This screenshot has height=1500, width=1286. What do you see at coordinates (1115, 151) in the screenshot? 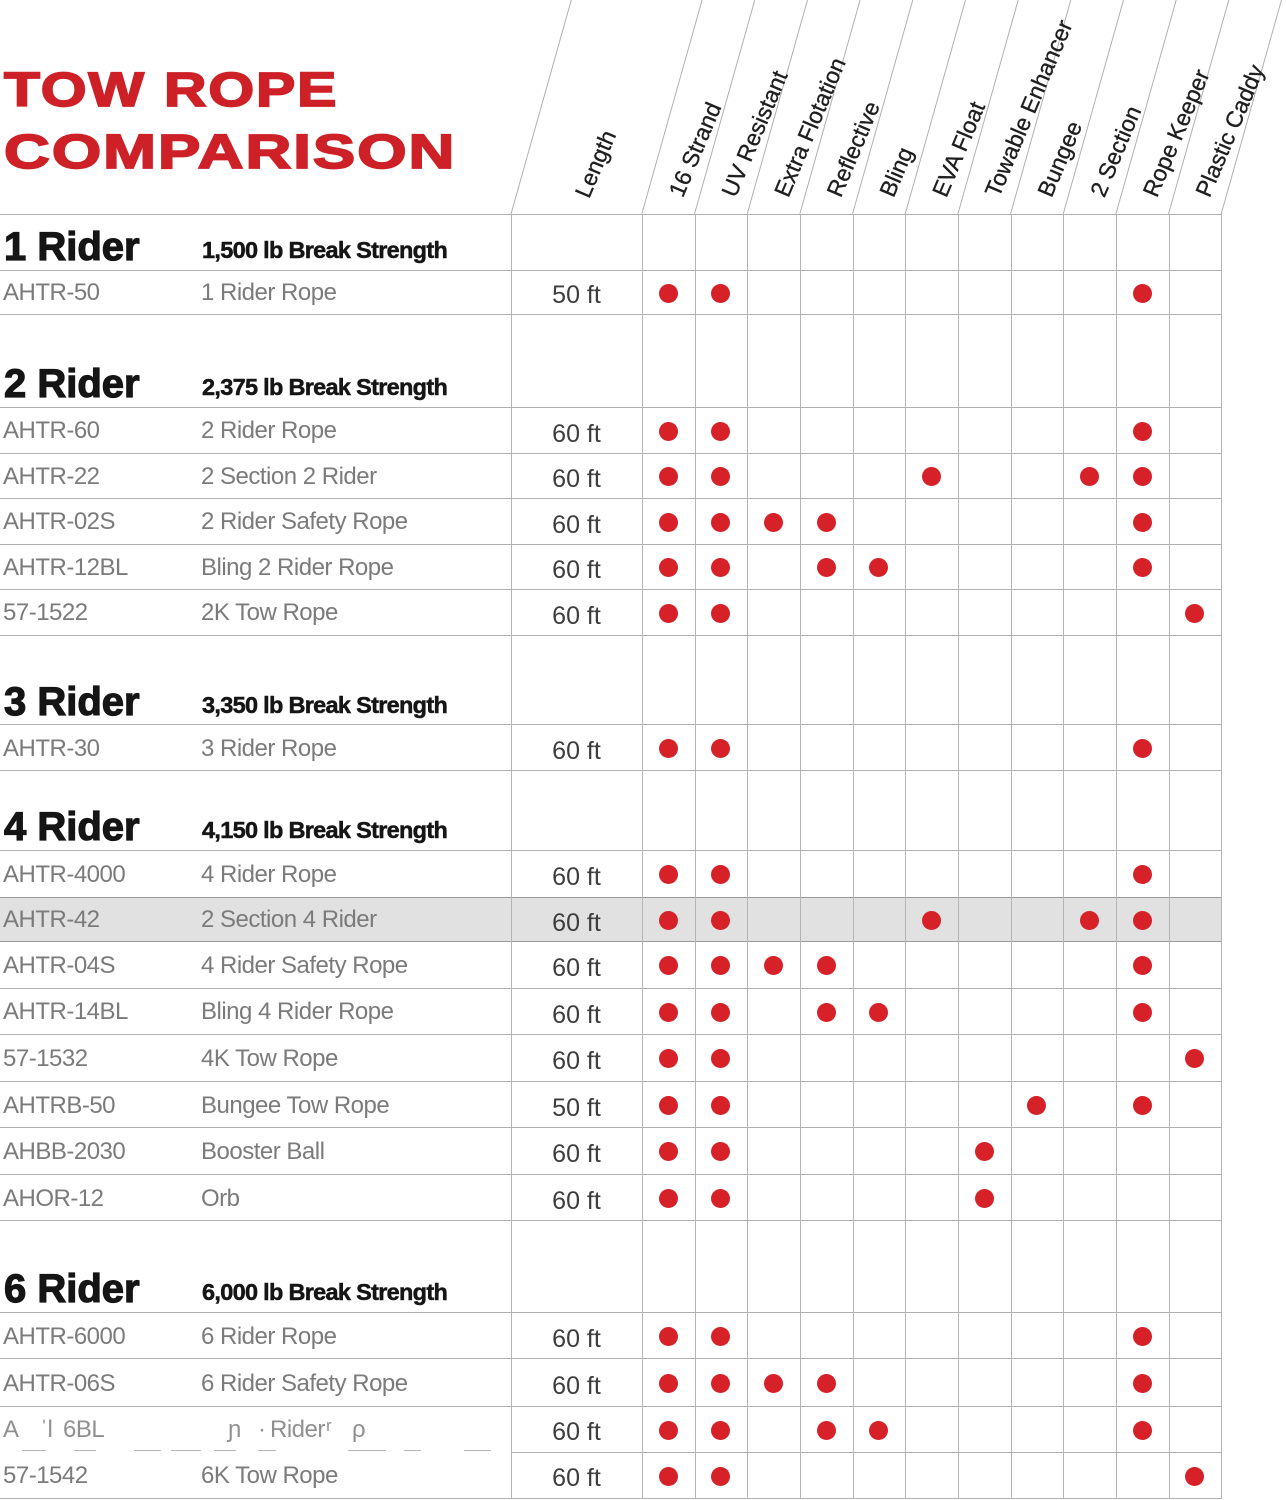
I see `svg-text: 2 Section` at bounding box center [1115, 151].